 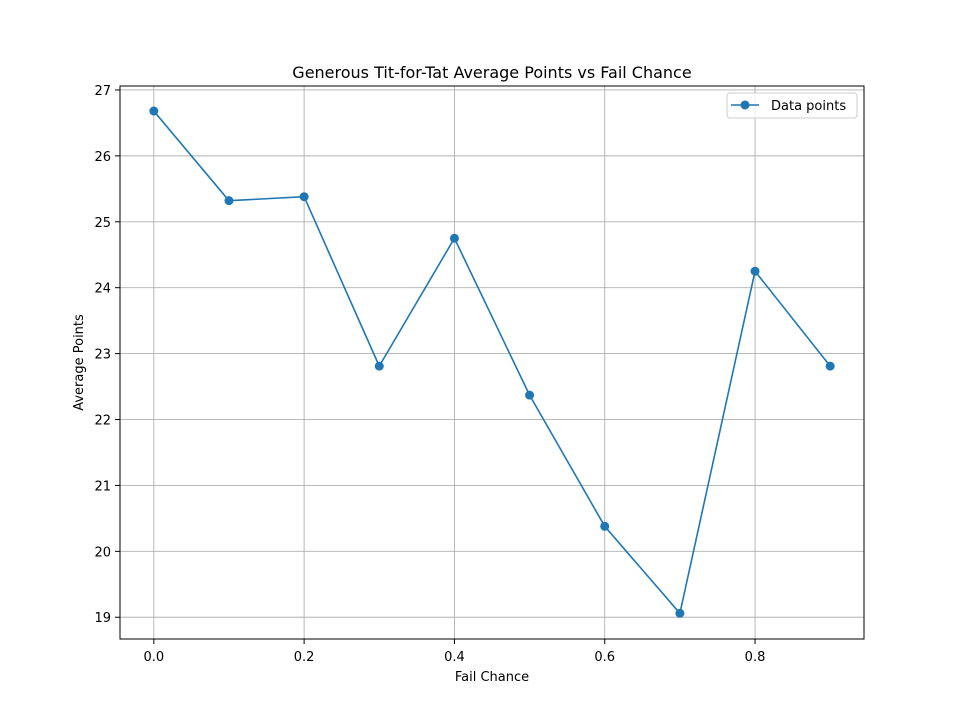 What do you see at coordinates (102, 91) in the screenshot?
I see `y-tick-label: 27` at bounding box center [102, 91].